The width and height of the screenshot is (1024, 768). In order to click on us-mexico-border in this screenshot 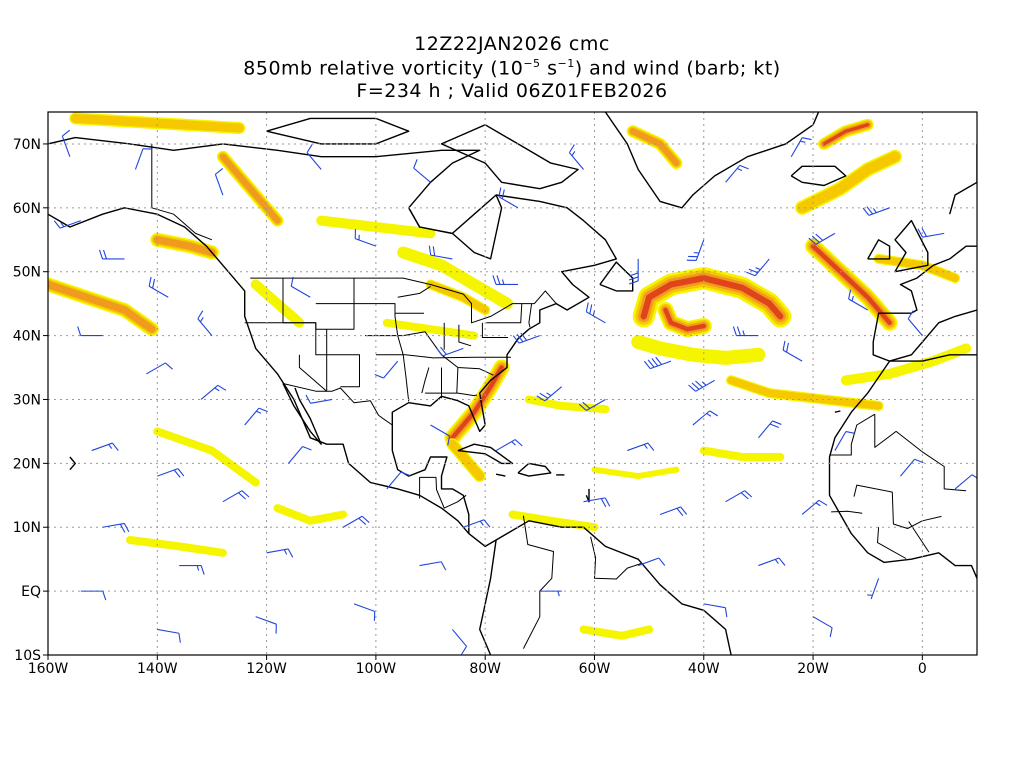, I will do `click(337, 404)`.